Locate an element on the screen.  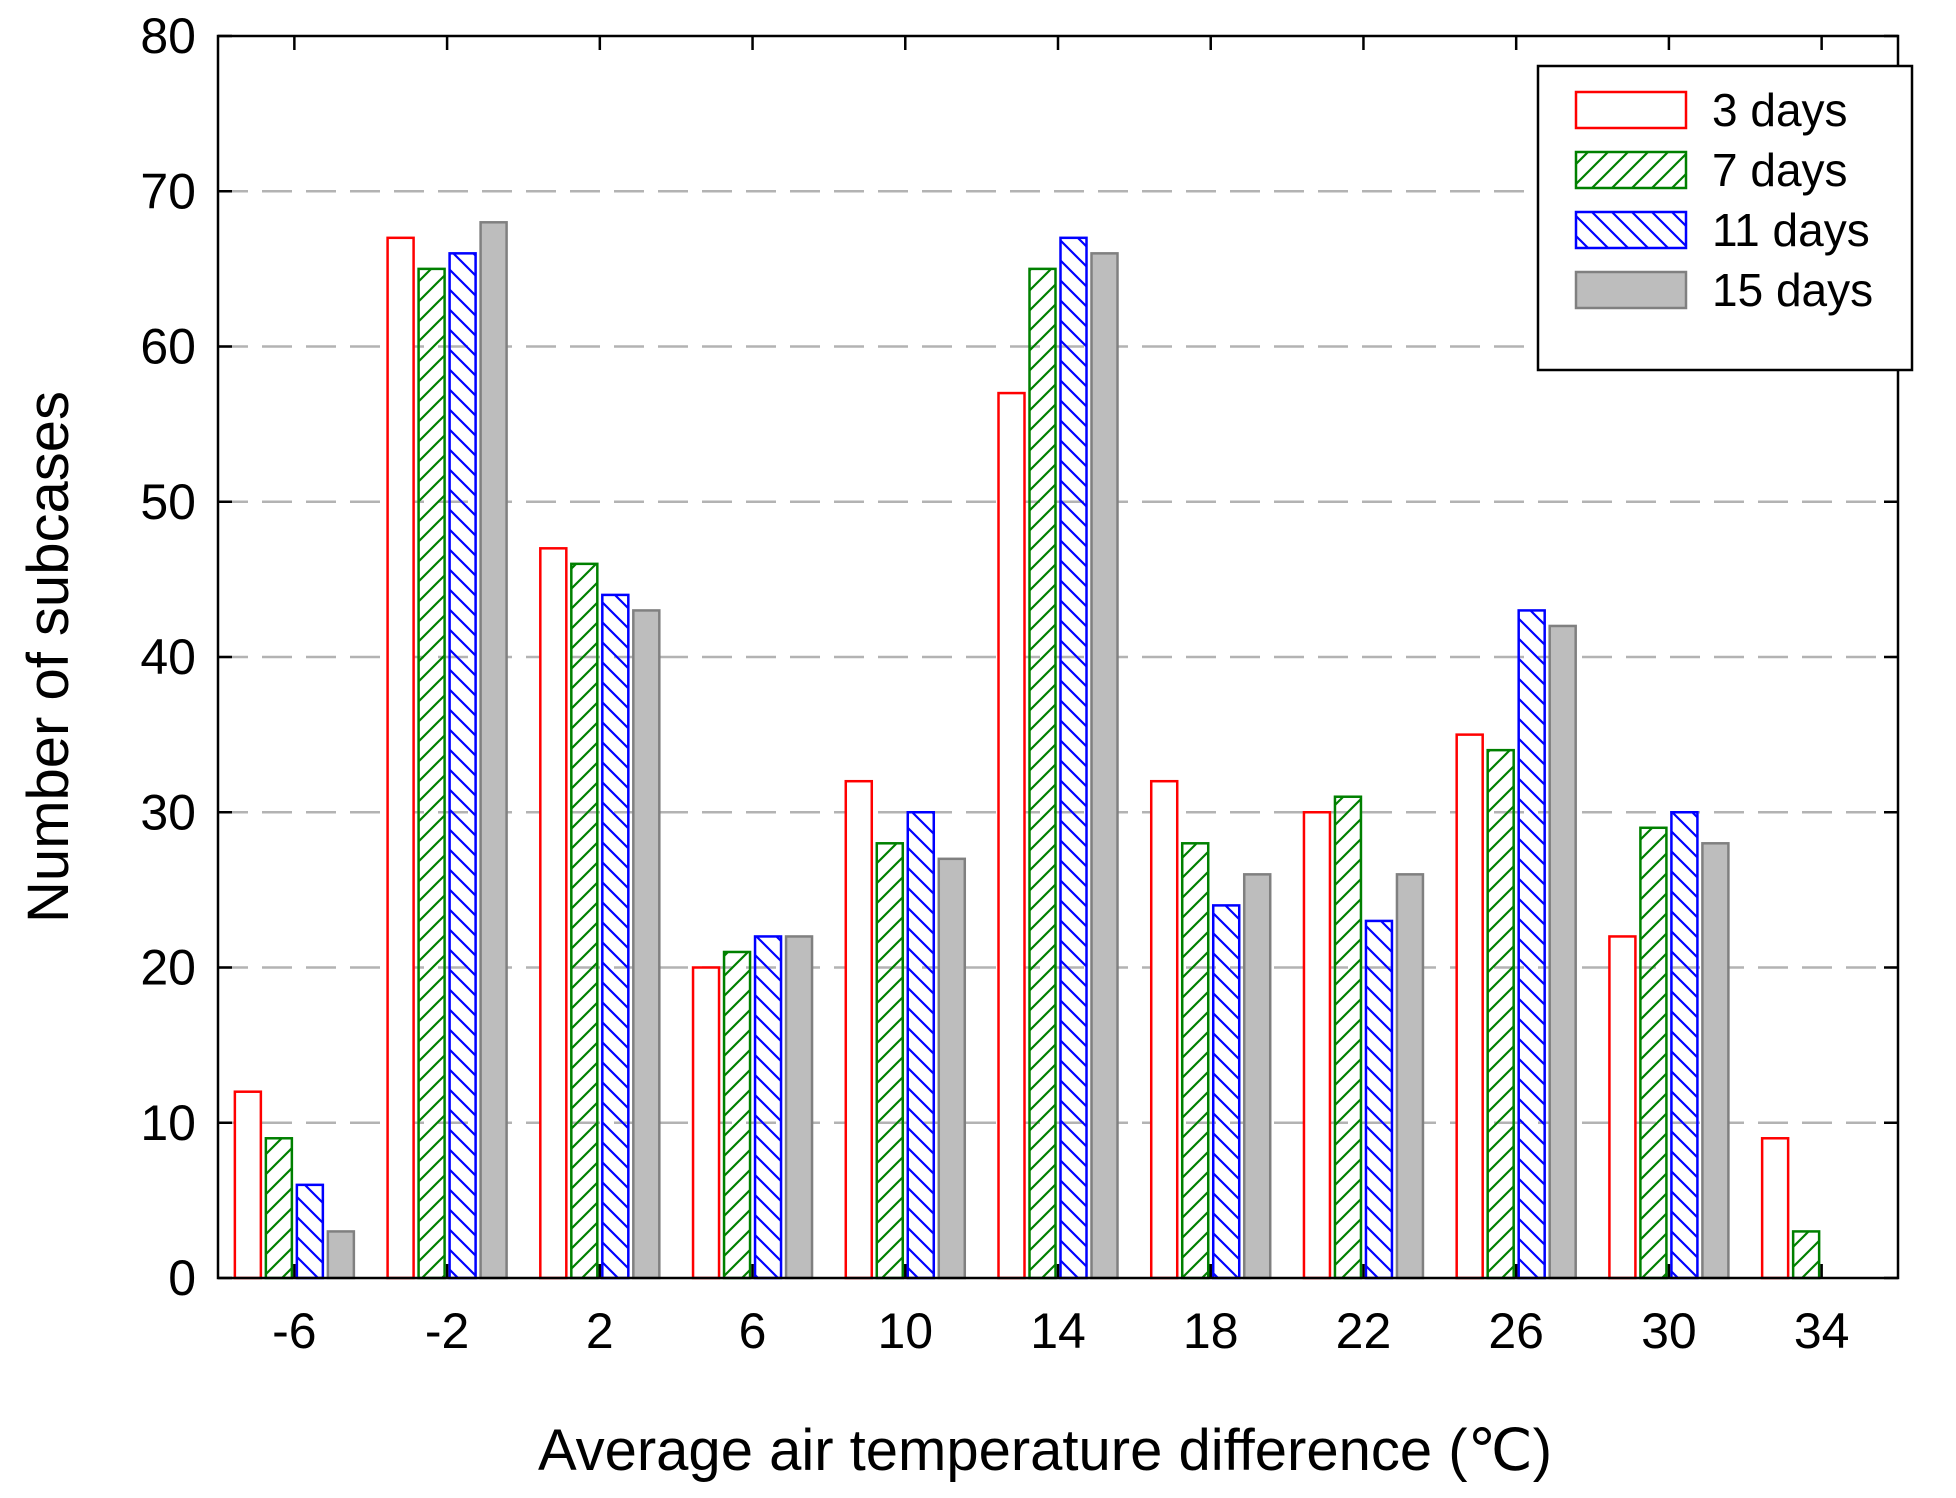
legend: 3 days 7 days 11 days 15 days is located at coordinates (1725, 218).